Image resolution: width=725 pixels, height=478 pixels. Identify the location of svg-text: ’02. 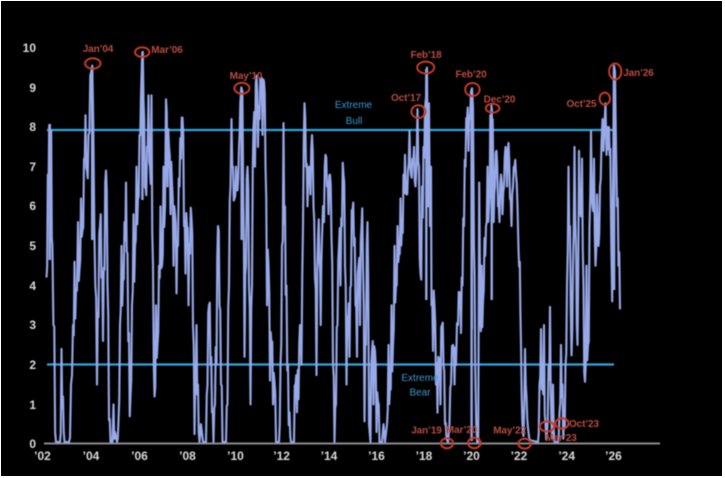
(42, 456).